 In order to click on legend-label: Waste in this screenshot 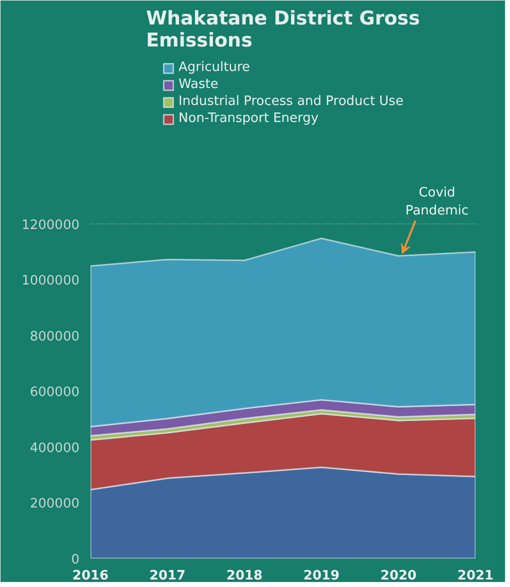, I will do `click(198, 84)`.